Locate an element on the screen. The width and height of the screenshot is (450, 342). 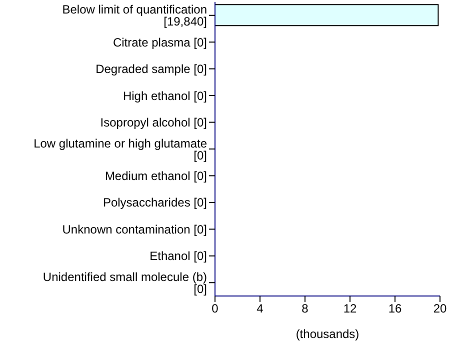
y-tick-label: Degraded sample [0] is located at coordinates (151, 69).